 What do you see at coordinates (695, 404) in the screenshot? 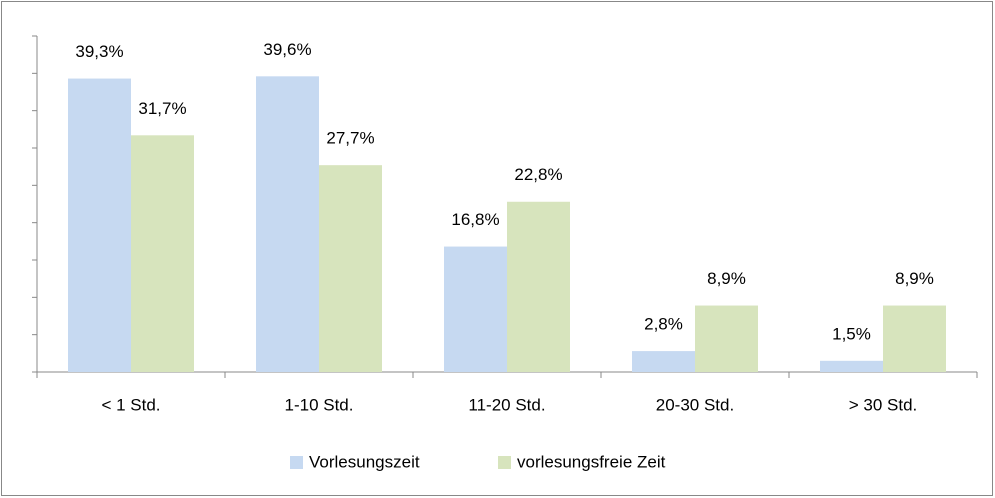
I see `x-tick-label: 20-30 Std.` at bounding box center [695, 404].